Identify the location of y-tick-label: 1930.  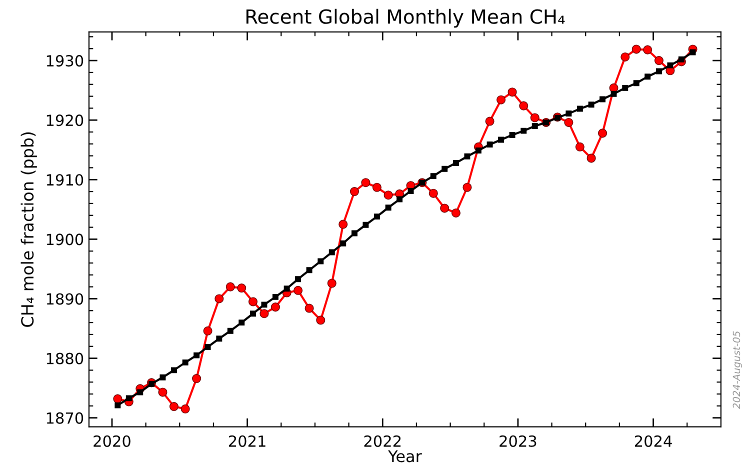
(65, 61).